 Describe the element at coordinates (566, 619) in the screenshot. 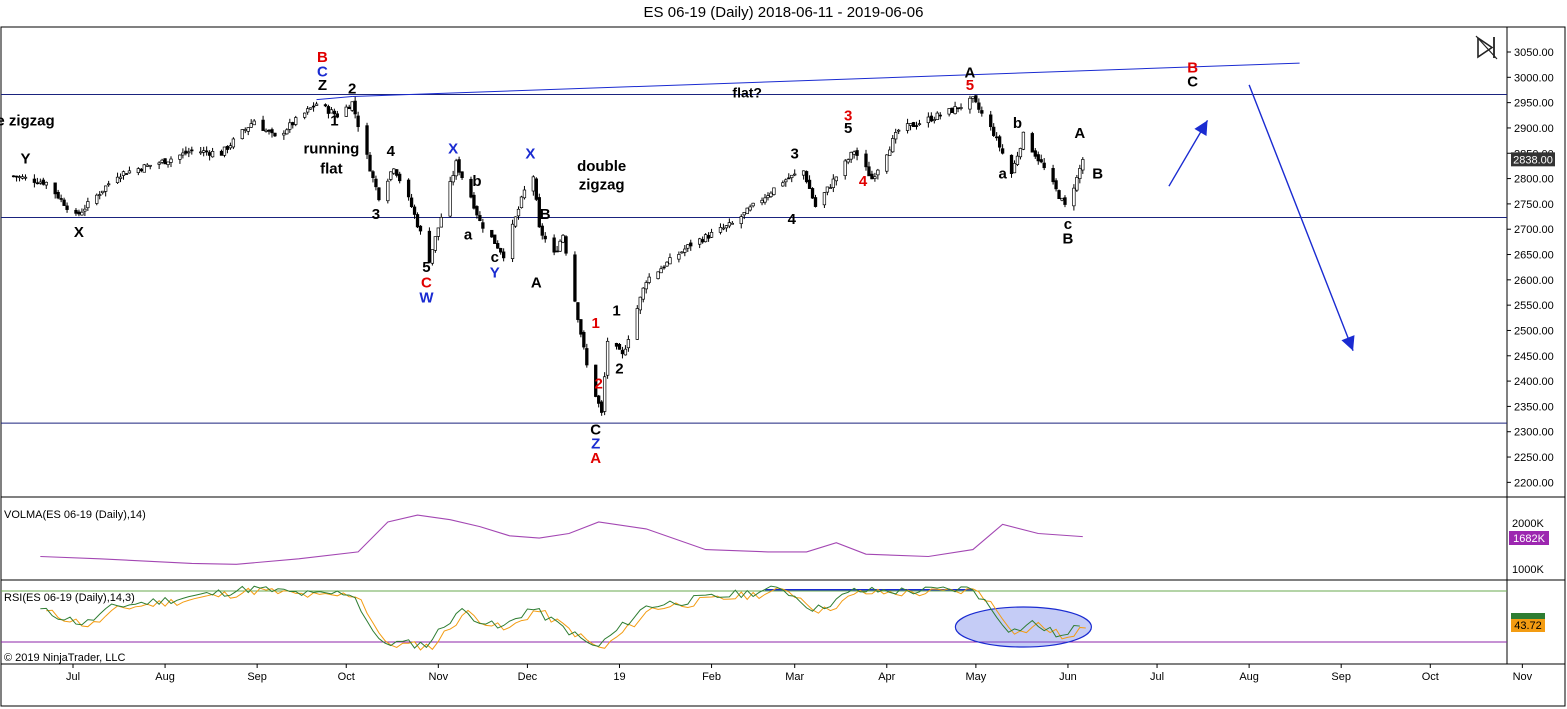

I see `rsi-signal-line` at that location.